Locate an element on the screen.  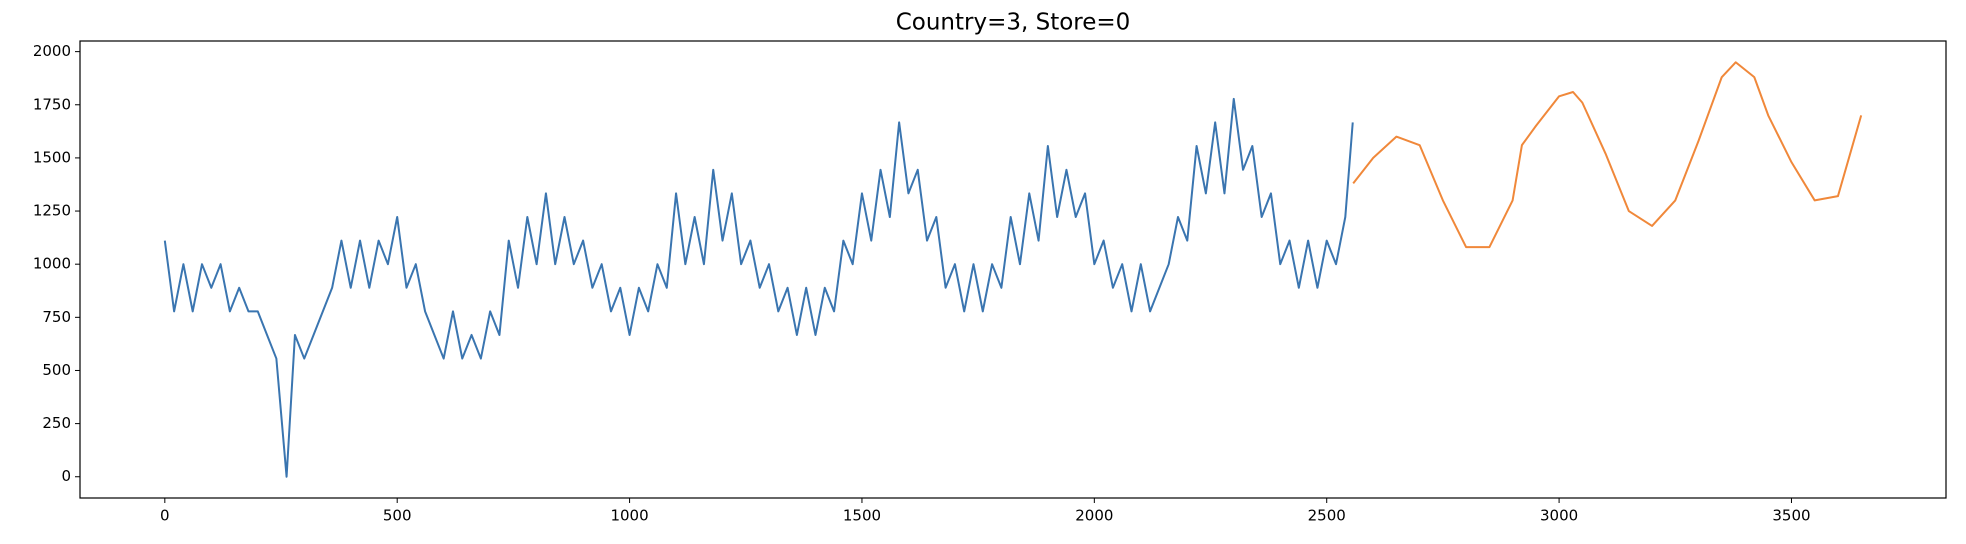
x-tick-label: 2500 is located at coordinates (1327, 516).